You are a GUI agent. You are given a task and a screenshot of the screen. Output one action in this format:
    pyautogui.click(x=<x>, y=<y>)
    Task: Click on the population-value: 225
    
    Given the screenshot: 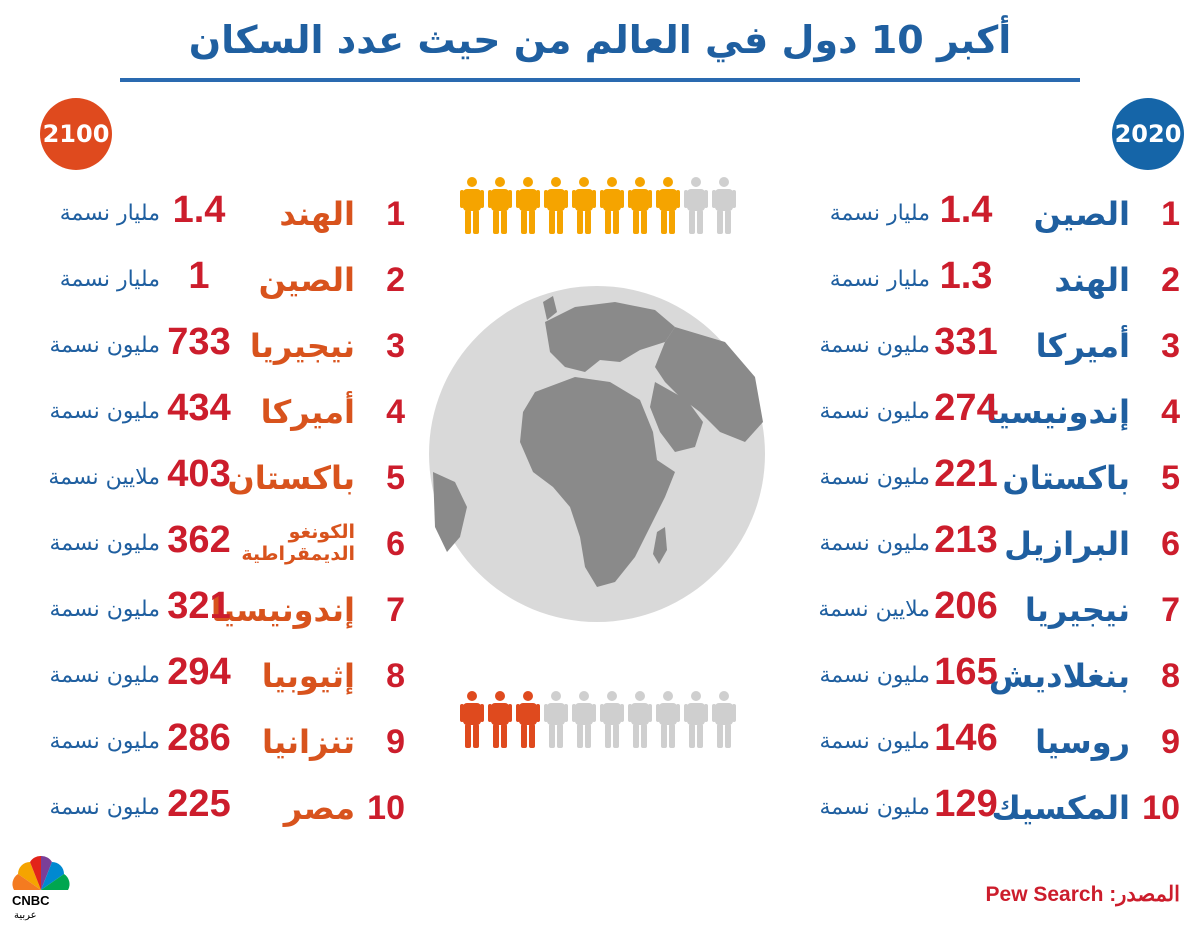 What is the action you would take?
    pyautogui.click(x=199, y=804)
    